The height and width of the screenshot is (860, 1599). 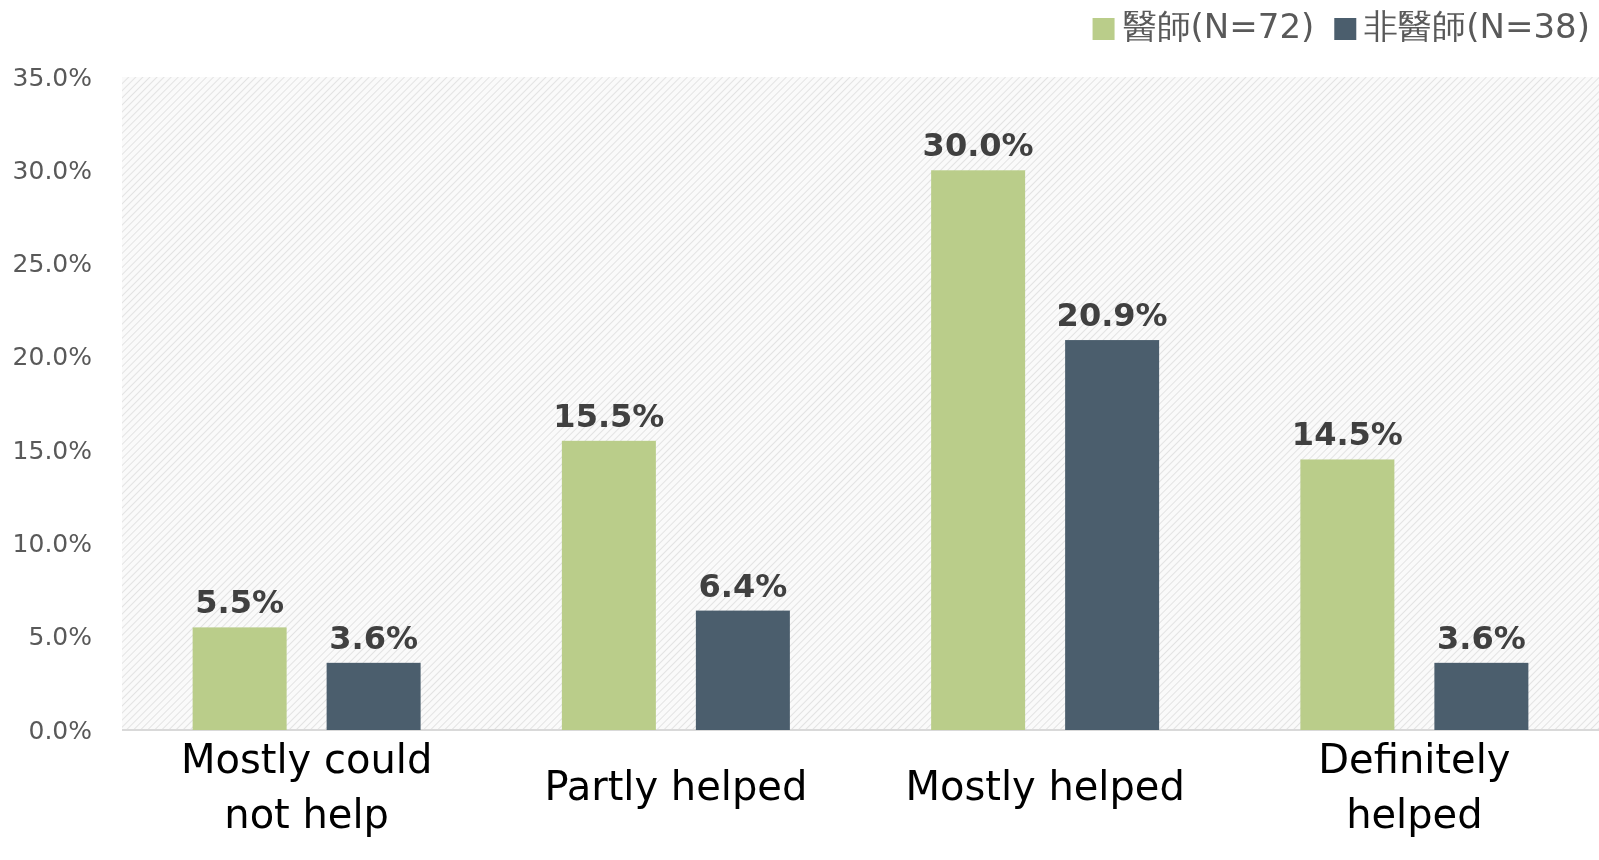 What do you see at coordinates (978, 145) in the screenshot?
I see `data-label: 30.0%` at bounding box center [978, 145].